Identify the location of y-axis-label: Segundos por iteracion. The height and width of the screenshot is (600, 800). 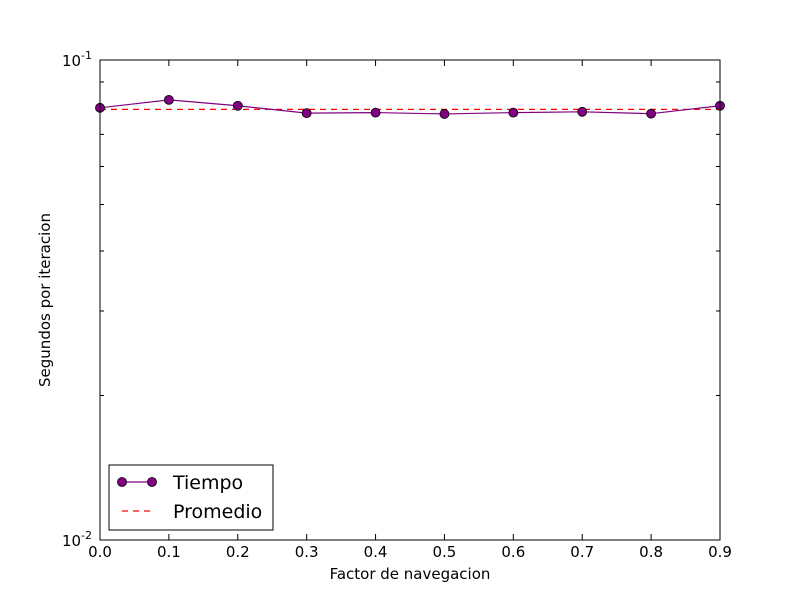
(45, 300).